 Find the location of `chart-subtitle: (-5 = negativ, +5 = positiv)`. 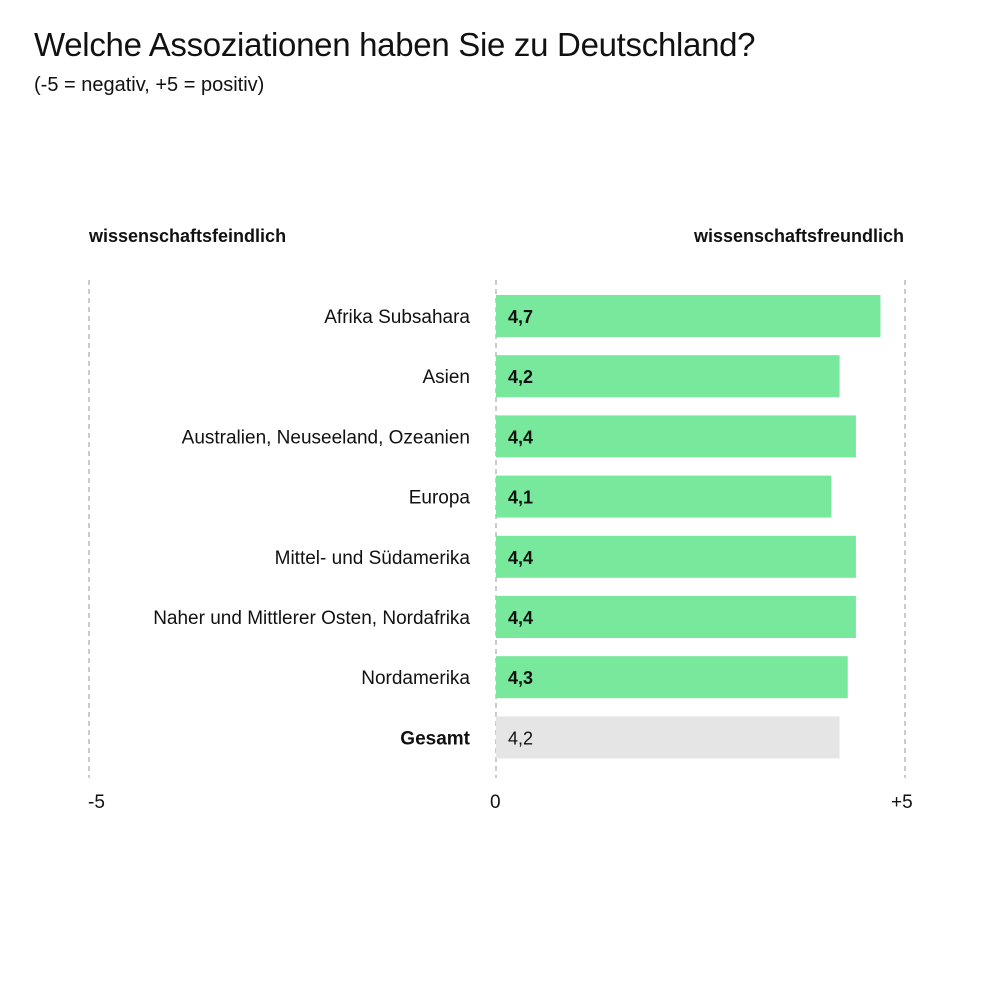

chart-subtitle: (-5 = negativ, +5 = positiv) is located at coordinates (149, 85).